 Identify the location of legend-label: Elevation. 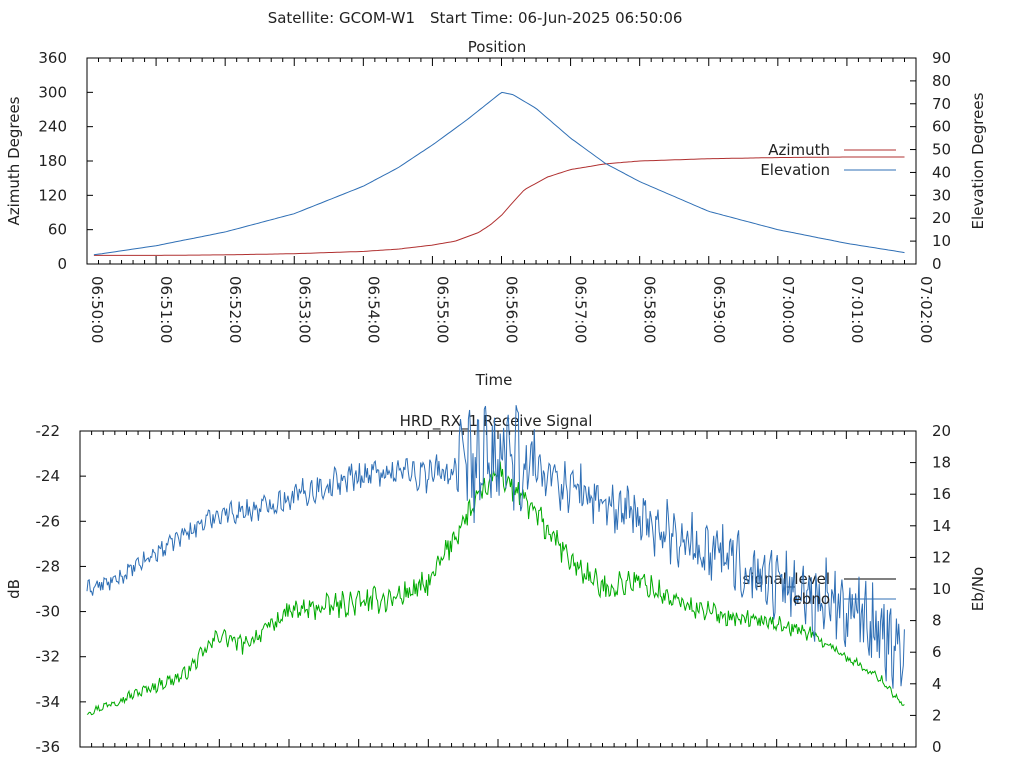
(795, 170).